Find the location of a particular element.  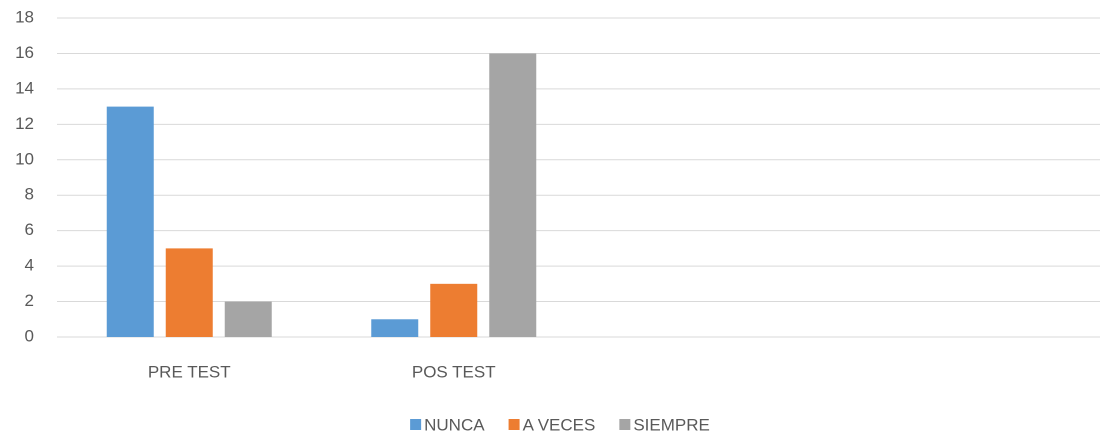

y-tick-label: 4 is located at coordinates (29, 265).